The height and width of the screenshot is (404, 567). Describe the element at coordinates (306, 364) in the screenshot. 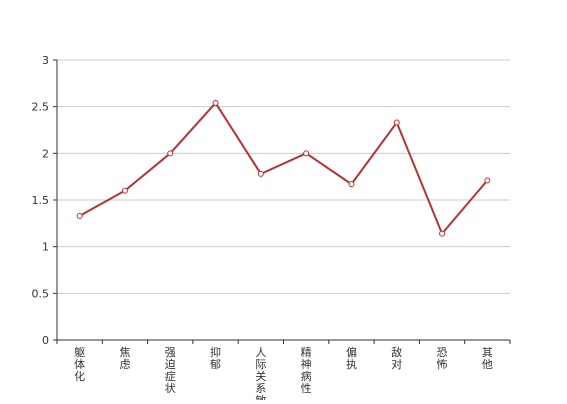

I see `x-tick-label-char: 神` at that location.